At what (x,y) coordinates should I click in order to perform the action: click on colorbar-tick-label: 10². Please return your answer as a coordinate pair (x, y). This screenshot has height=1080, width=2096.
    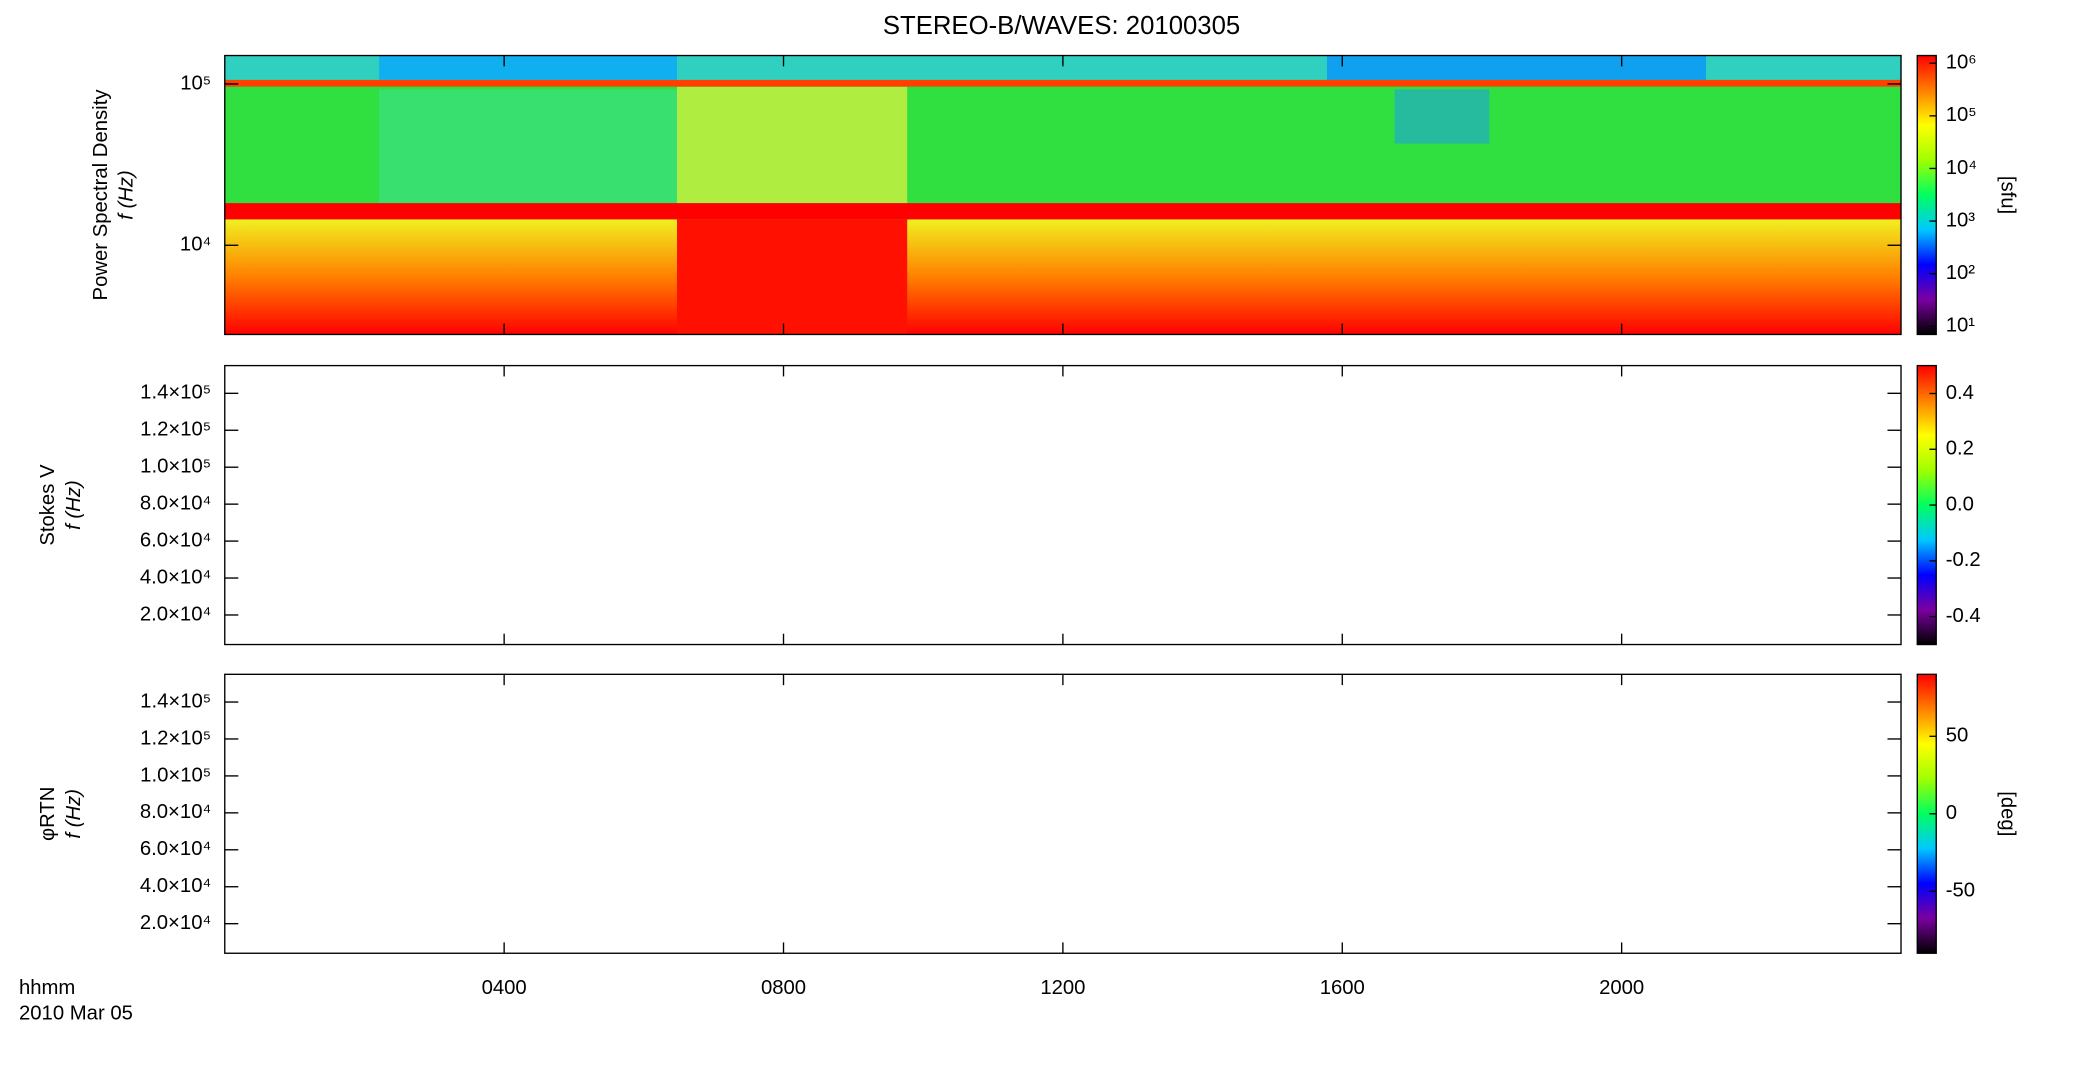
    Looking at the image, I should click on (1961, 273).